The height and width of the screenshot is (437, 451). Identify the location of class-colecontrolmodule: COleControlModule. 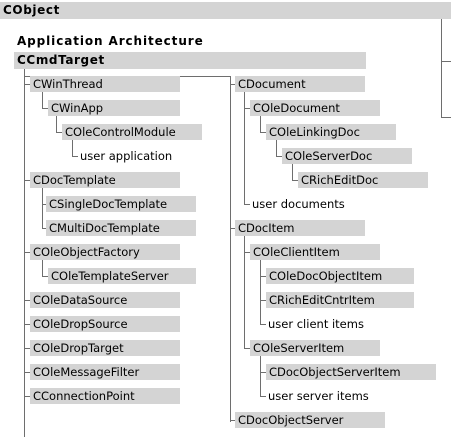
(132, 132).